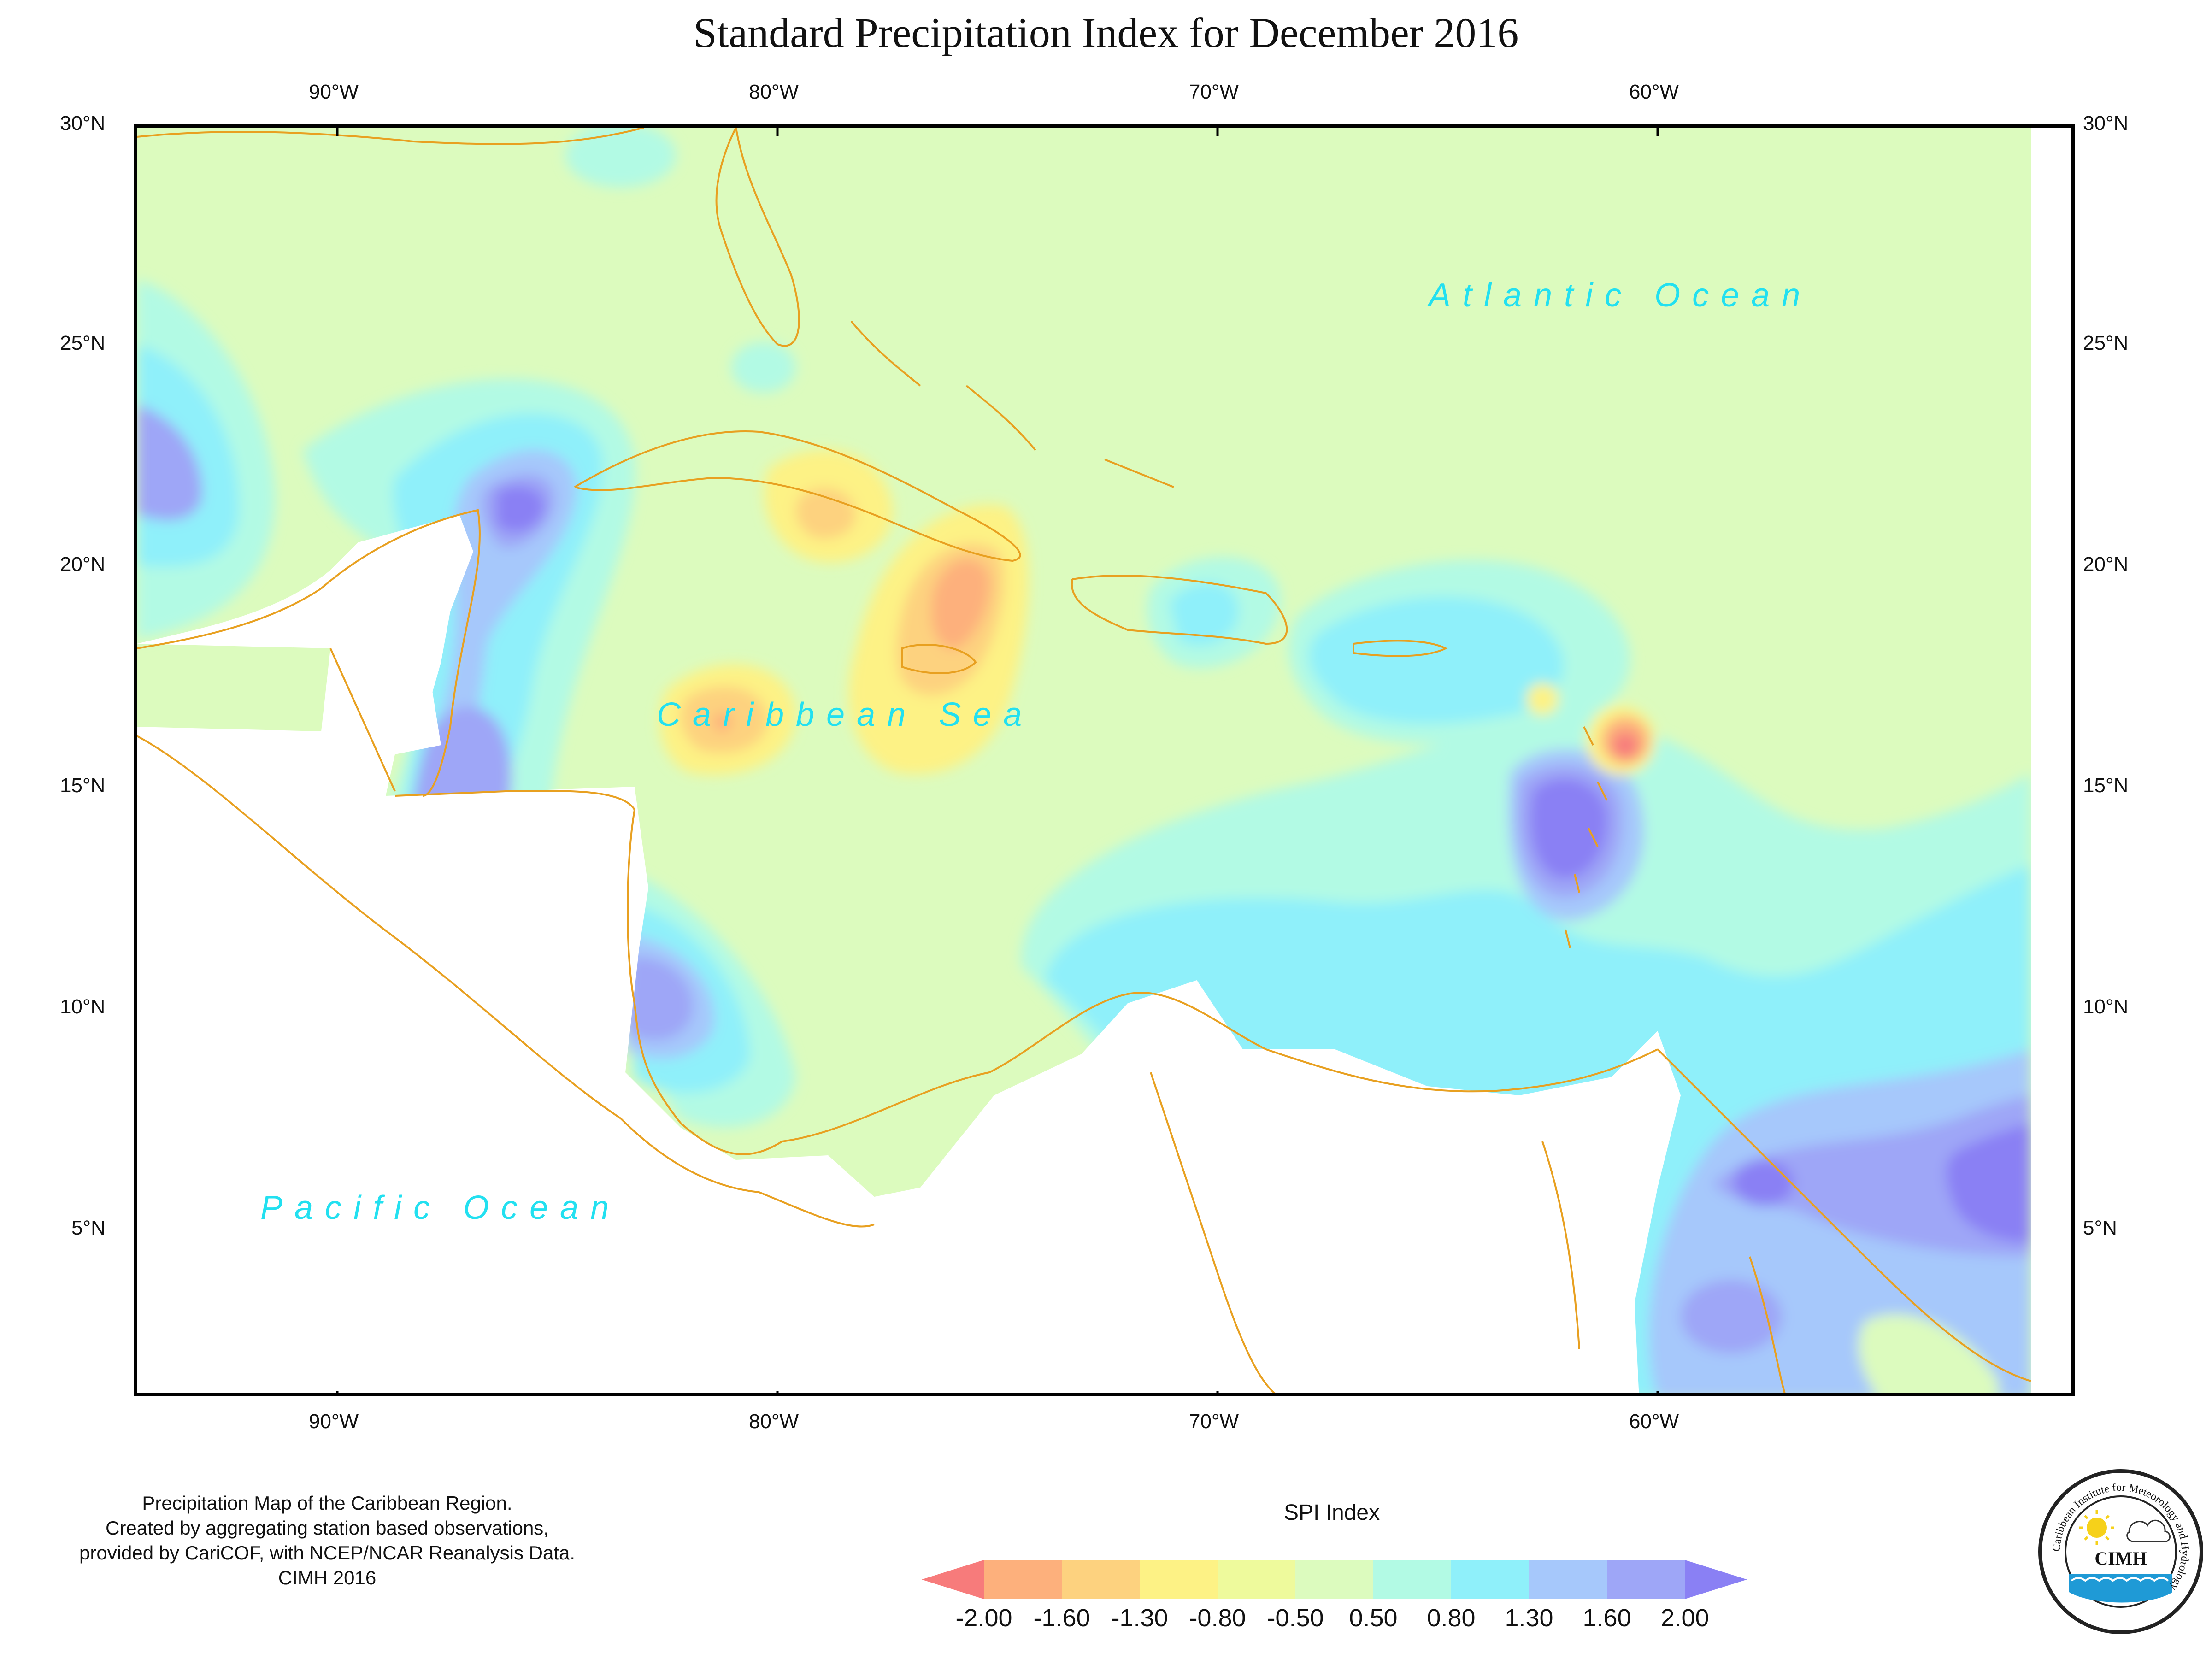 This screenshot has height=1659, width=2212. Describe the element at coordinates (1061, 1618) in the screenshot. I see `legend-value-label: -1.60` at that location.